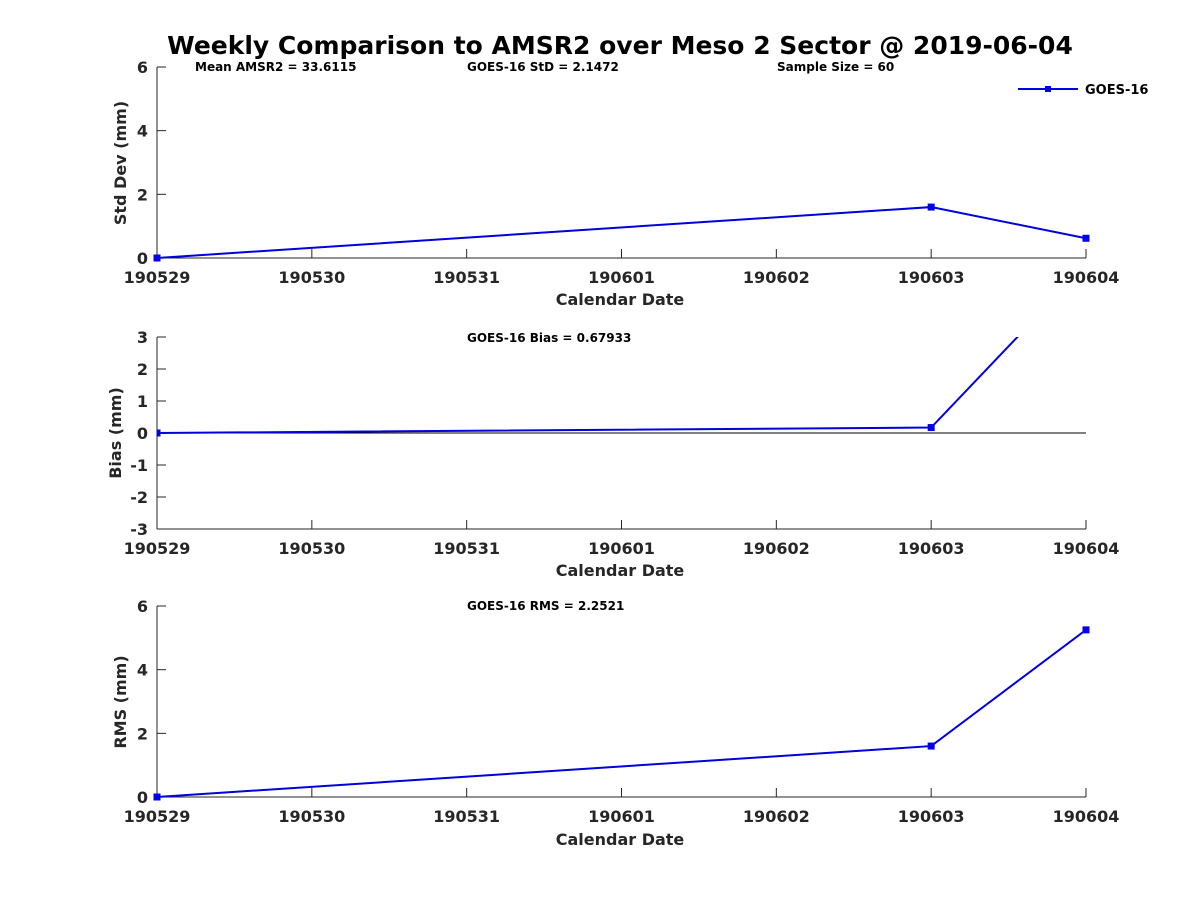 The width and height of the screenshot is (1200, 900). Describe the element at coordinates (142, 194) in the screenshot. I see `y-tick-label-std: 2` at that location.